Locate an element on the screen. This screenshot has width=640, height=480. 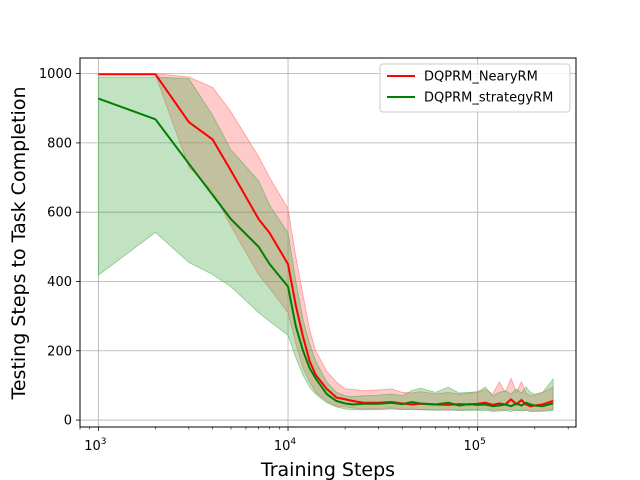
x-tick-label: 10⁵ is located at coordinates (475, 445).